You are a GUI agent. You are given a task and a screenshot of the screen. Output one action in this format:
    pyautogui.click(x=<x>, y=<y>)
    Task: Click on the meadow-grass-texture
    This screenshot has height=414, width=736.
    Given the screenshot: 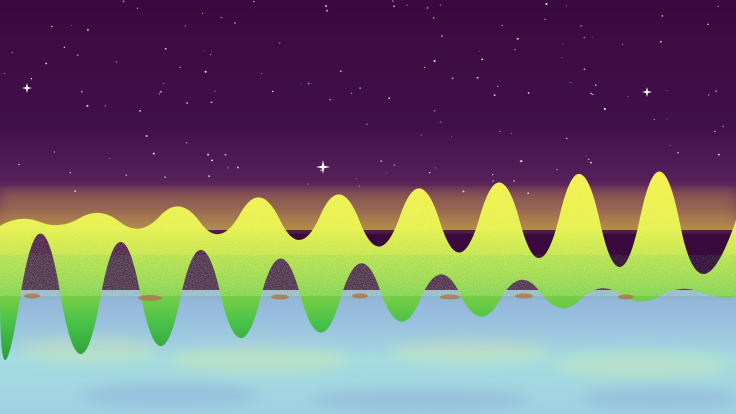 What is the action you would take?
    pyautogui.click(x=368, y=277)
    